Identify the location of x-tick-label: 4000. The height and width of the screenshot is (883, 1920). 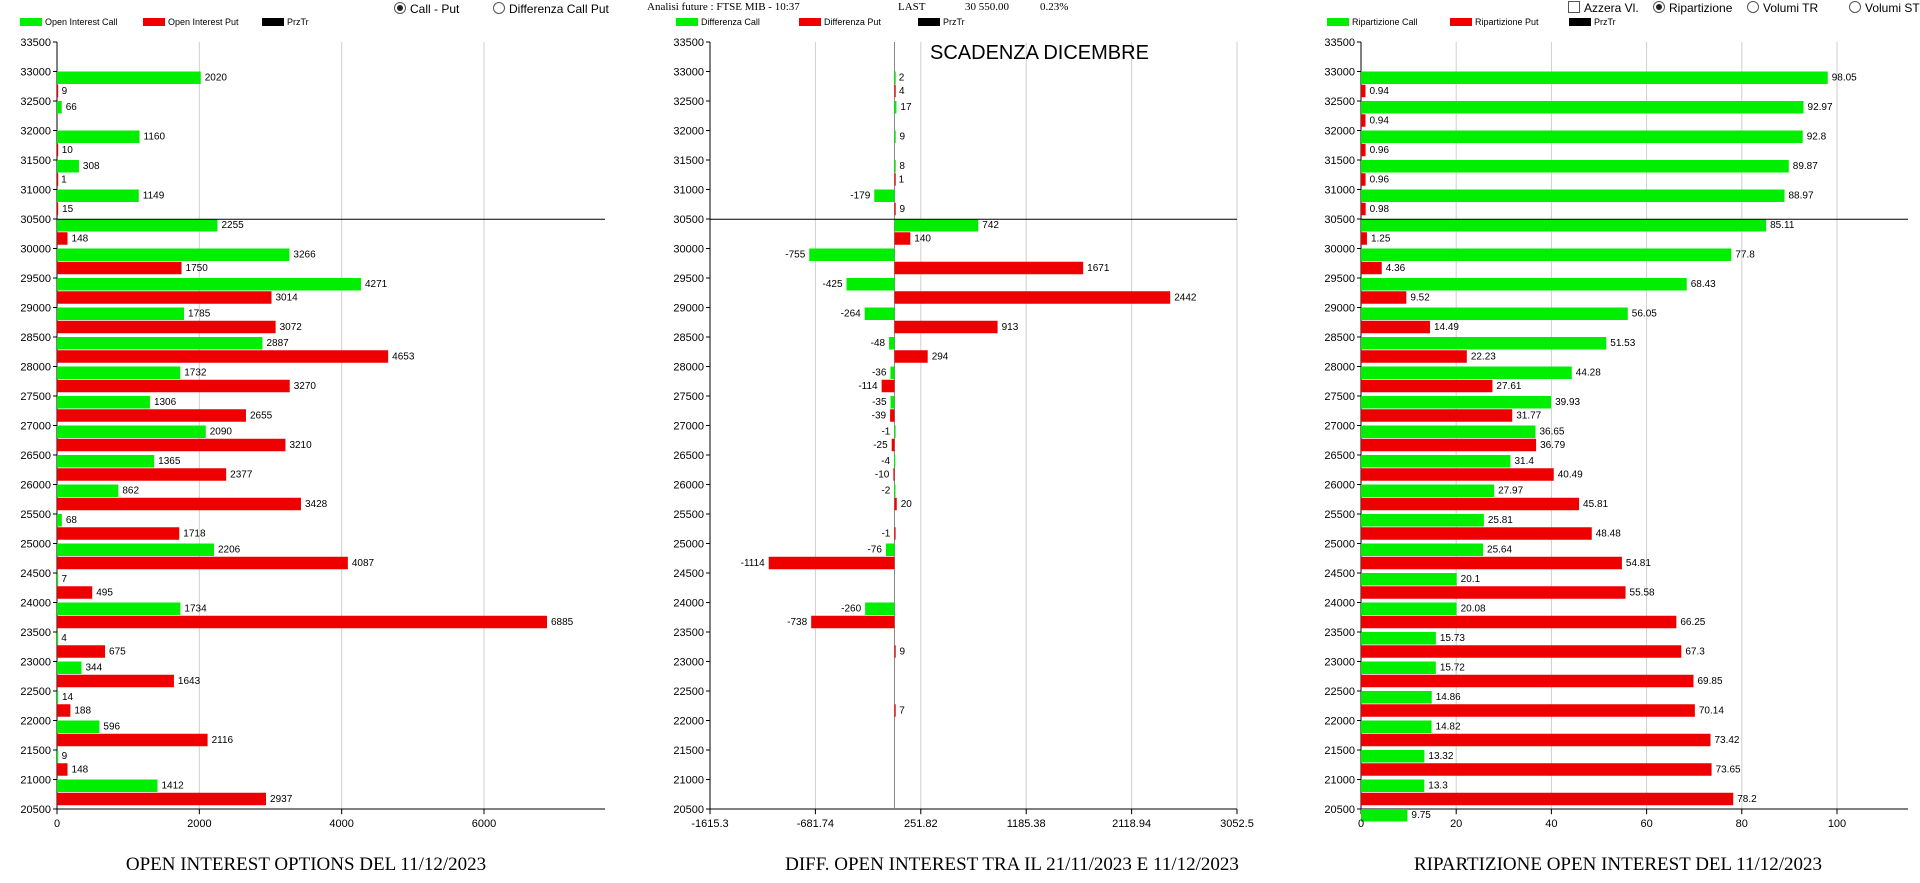
(341, 824).